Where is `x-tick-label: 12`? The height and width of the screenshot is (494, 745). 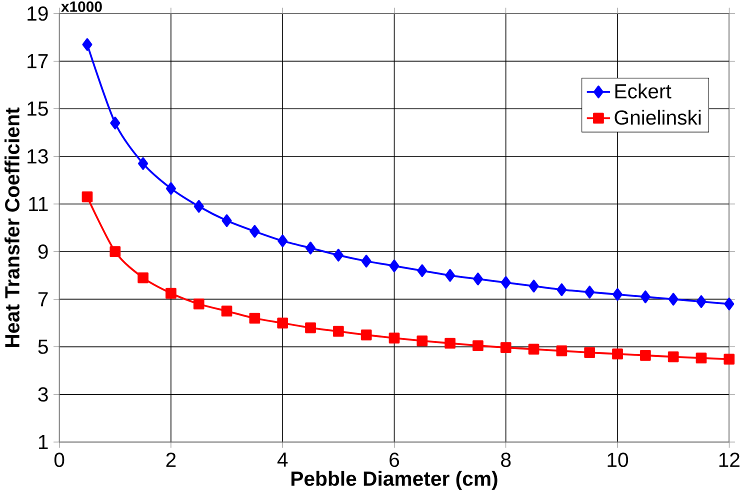 x-tick-label: 12 is located at coordinates (729, 459).